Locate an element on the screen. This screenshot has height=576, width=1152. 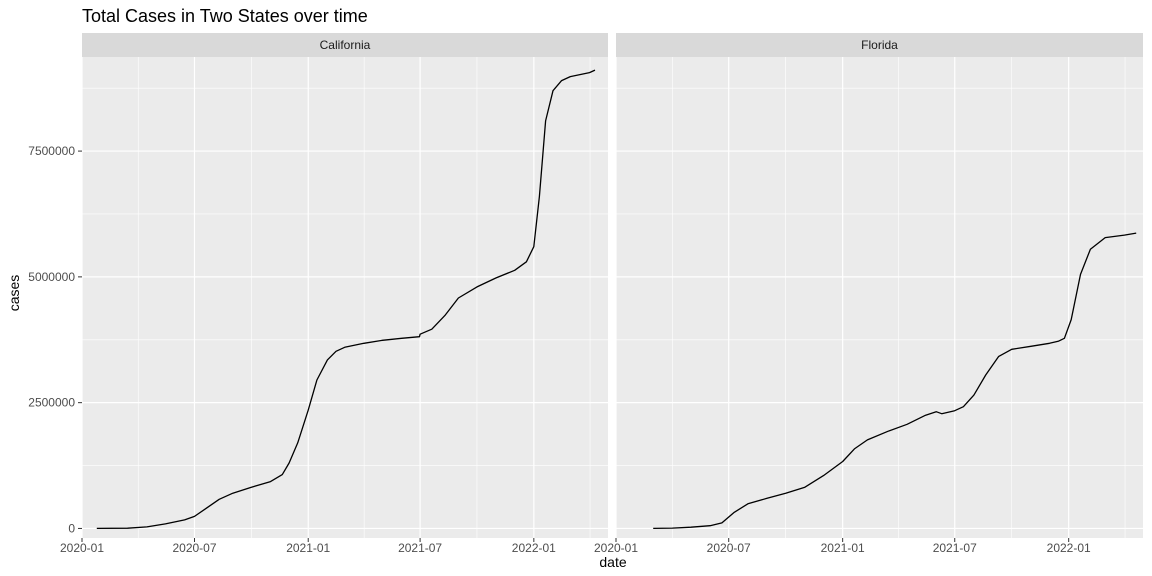
chart-title: Total Cases in Two States over time is located at coordinates (225, 16).